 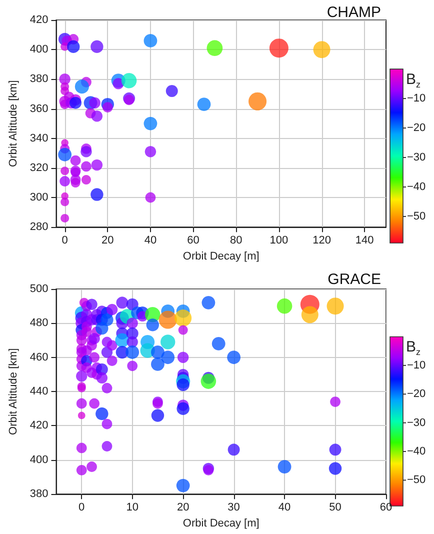 What do you see at coordinates (354, 279) in the screenshot?
I see `chart-title: GRACE` at bounding box center [354, 279].